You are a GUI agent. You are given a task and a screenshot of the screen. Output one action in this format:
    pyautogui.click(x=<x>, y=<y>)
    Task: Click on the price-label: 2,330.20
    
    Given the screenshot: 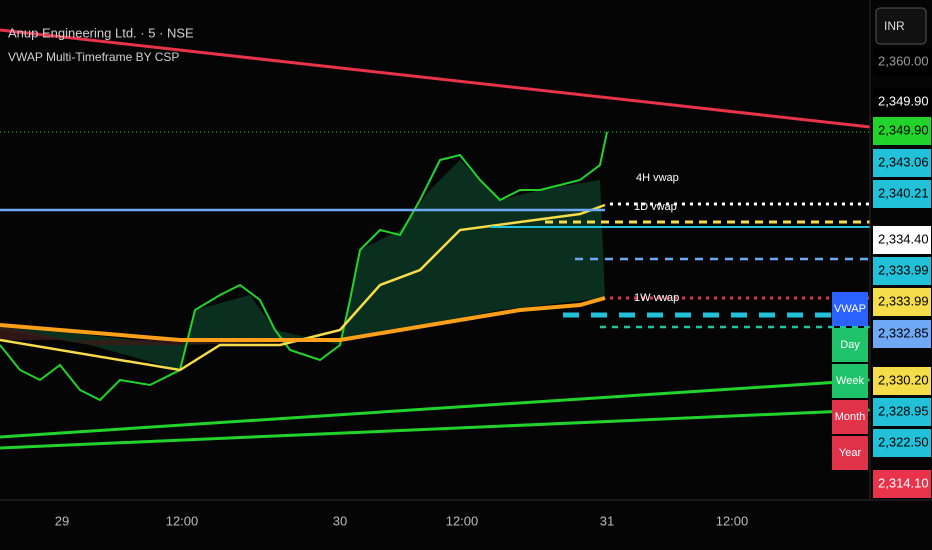 What is the action you would take?
    pyautogui.click(x=903, y=379)
    